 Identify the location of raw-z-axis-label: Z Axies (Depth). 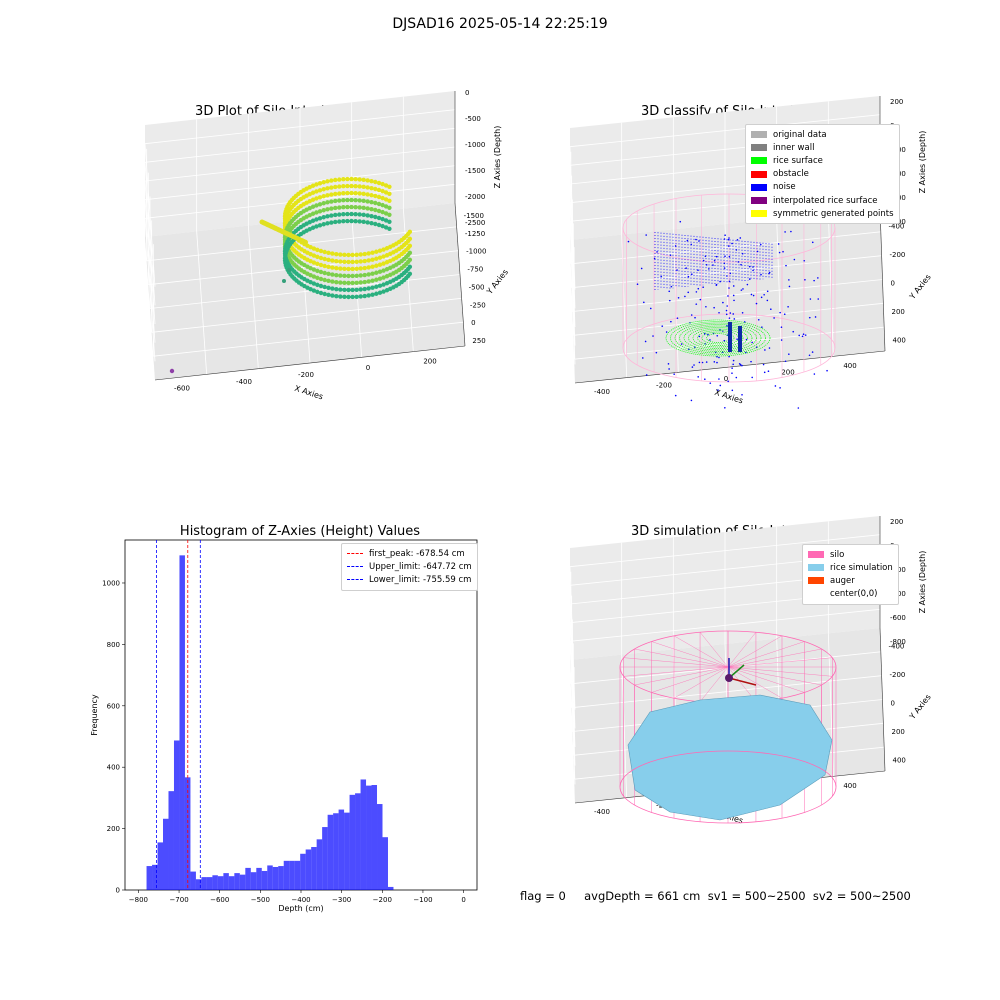
(497, 157).